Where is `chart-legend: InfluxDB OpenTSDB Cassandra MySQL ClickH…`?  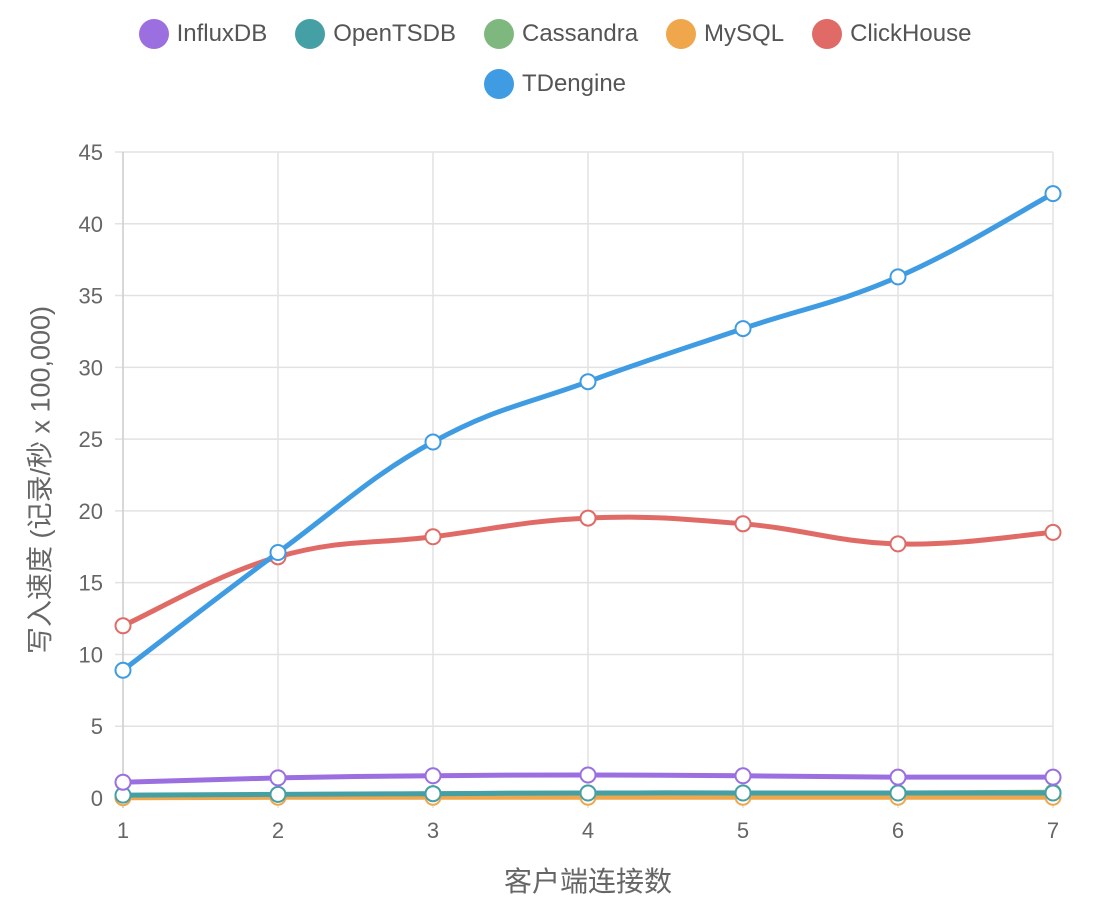
chart-legend: InfluxDB OpenTSDB Cassandra MySQL ClickH… is located at coordinates (555, 62).